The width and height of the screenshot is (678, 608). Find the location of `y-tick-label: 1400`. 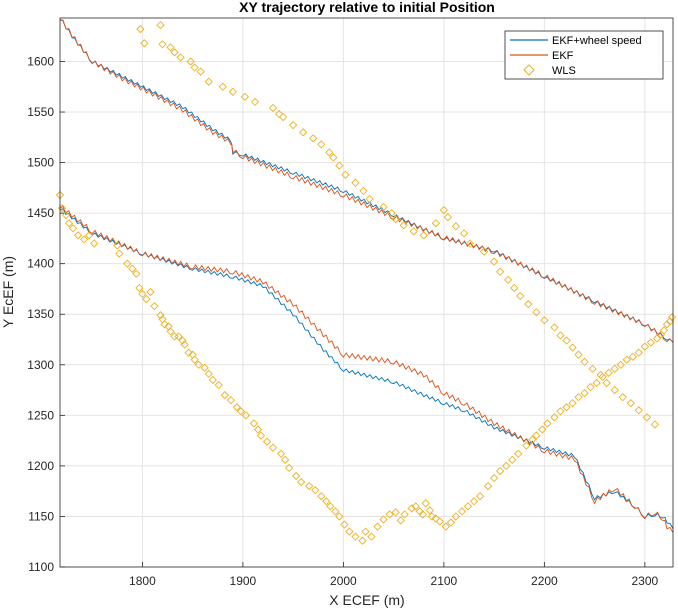

y-tick-label: 1400 is located at coordinates (40, 264).